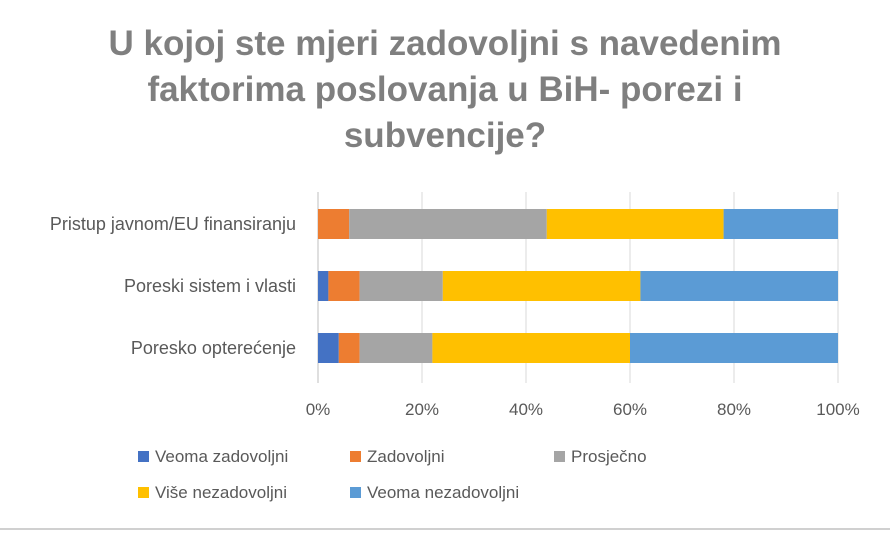 This screenshot has height=534, width=890. Describe the element at coordinates (422, 409) in the screenshot. I see `x-tick-label: 20%` at that location.